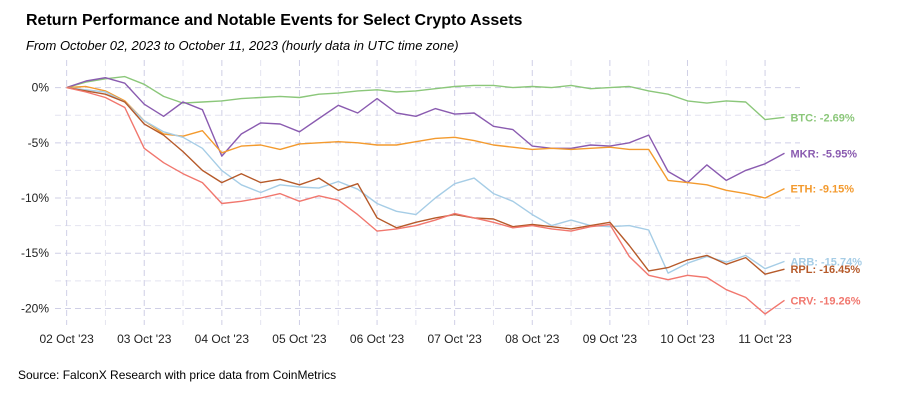 This screenshot has height=400, width=900. Describe the element at coordinates (35, 253) in the screenshot. I see `y-tick-label: -15%` at that location.